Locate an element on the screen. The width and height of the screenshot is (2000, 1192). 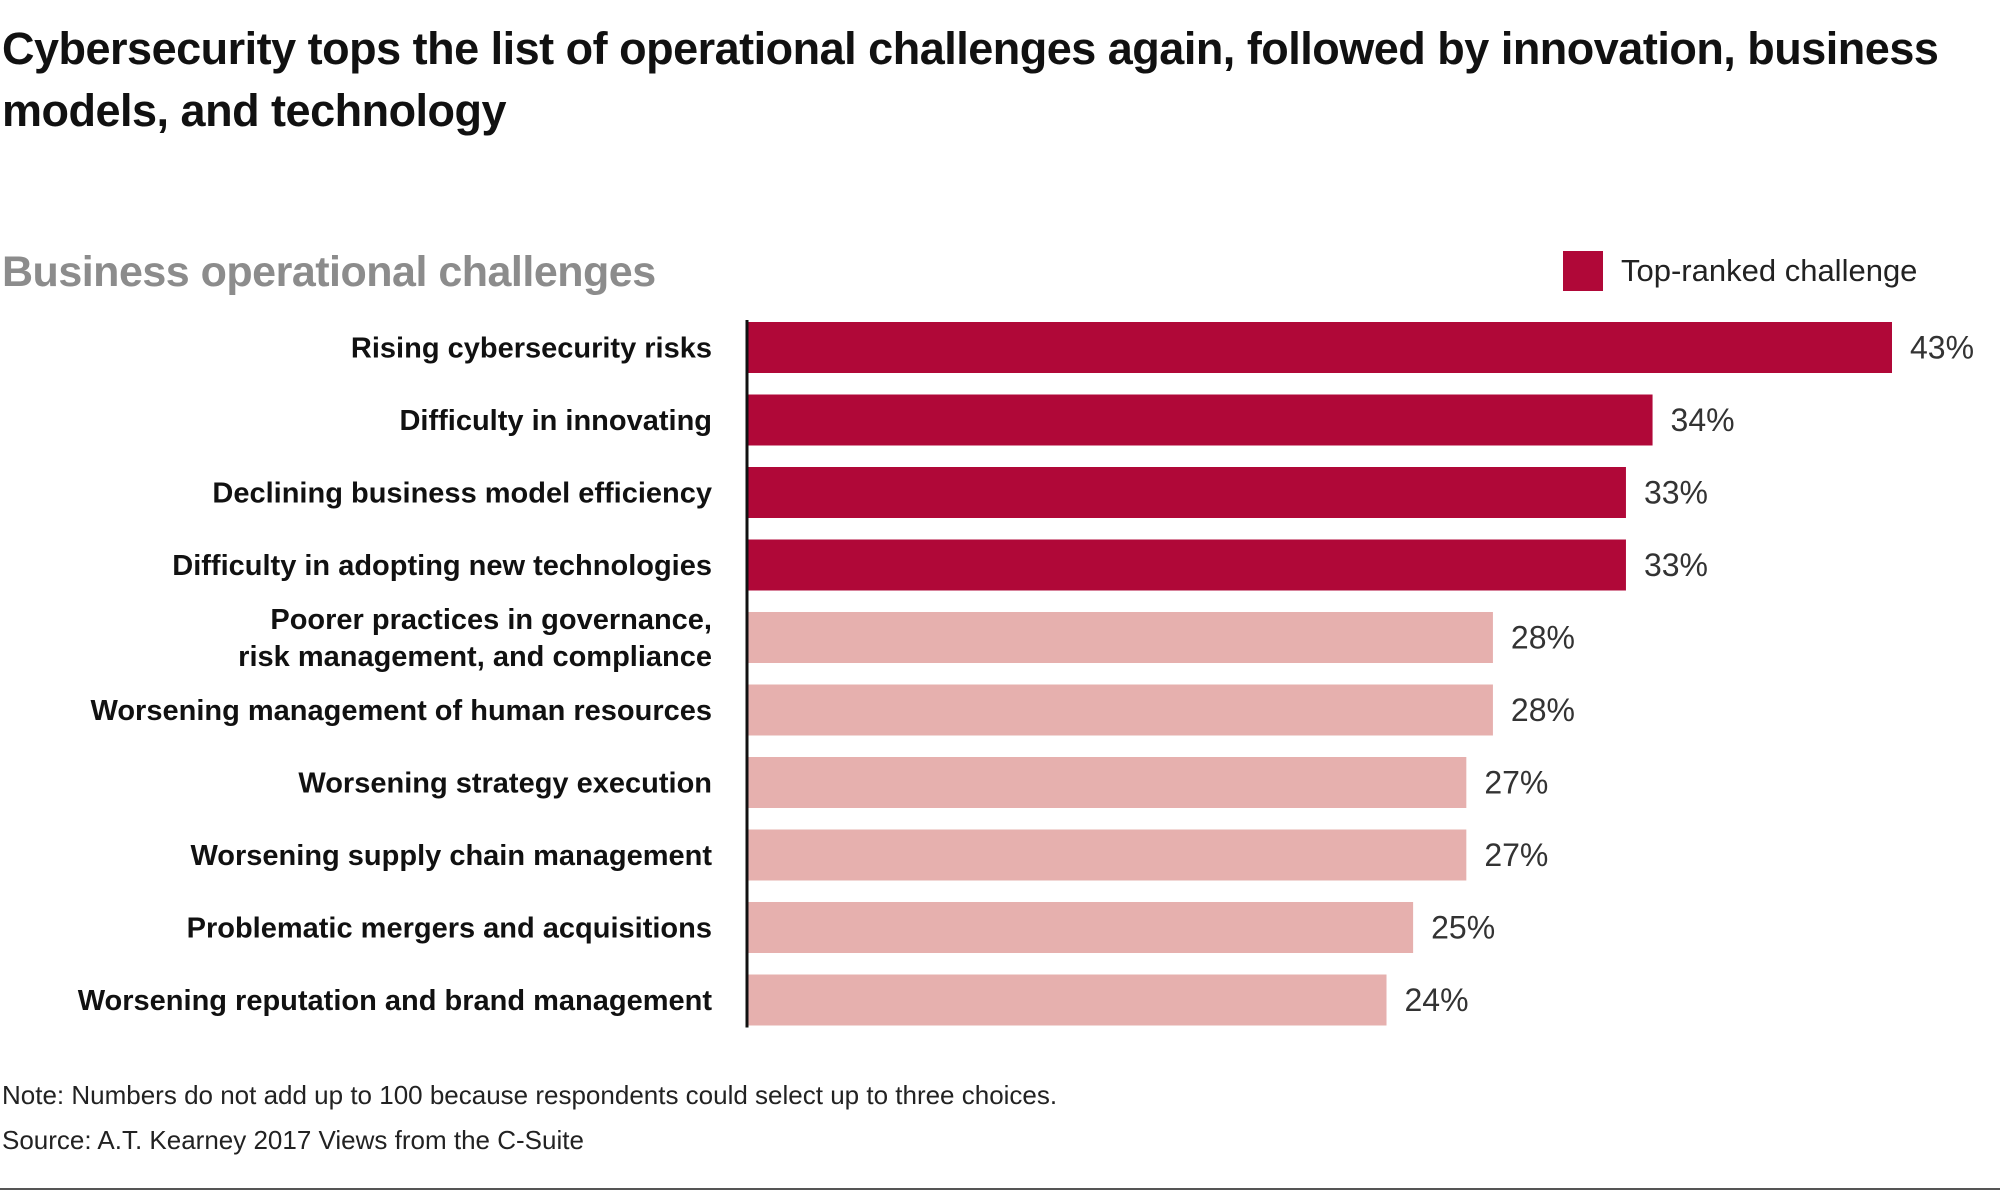
category-label-1: Rising cybersecurity risks is located at coordinates (531, 349).